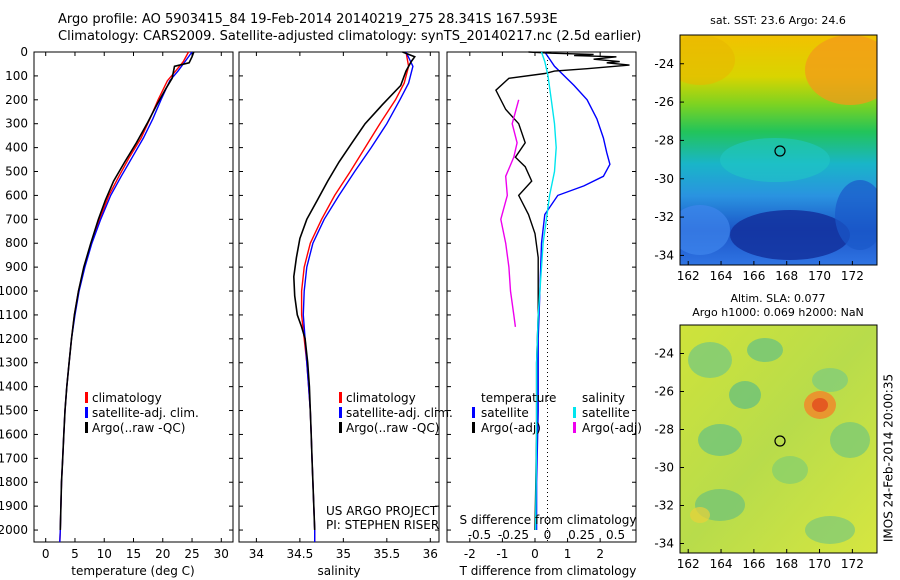 This screenshot has height=580, width=900. What do you see at coordinates (132, 571) in the screenshot?
I see `temperature-xlabel: temperature (deg C)` at bounding box center [132, 571].